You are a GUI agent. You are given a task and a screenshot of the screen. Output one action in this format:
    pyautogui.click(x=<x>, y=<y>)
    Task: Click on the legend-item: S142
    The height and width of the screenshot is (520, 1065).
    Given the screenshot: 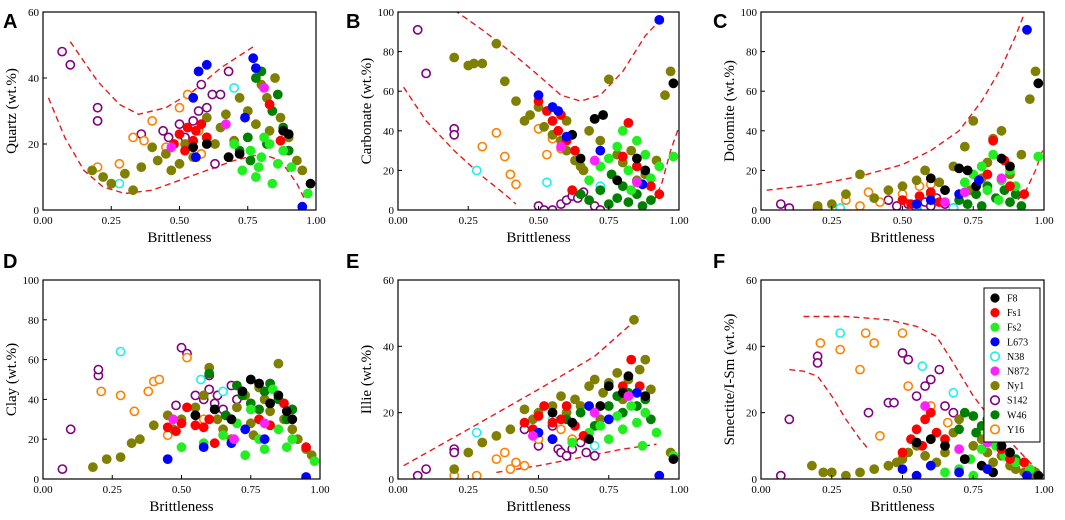 What is the action you would take?
    pyautogui.click(x=1008, y=401)
    